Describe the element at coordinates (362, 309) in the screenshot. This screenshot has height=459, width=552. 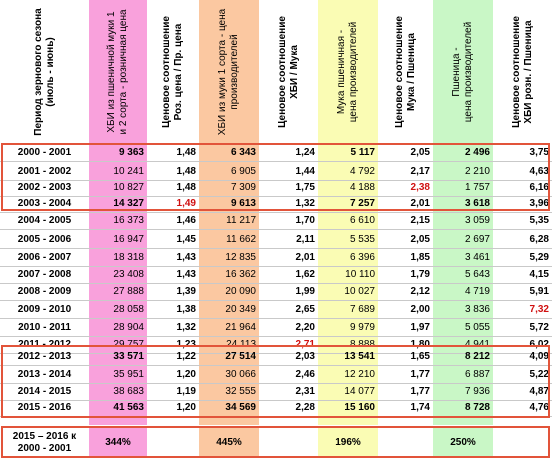
I see `flour-price-cell: 7 689` at that location.